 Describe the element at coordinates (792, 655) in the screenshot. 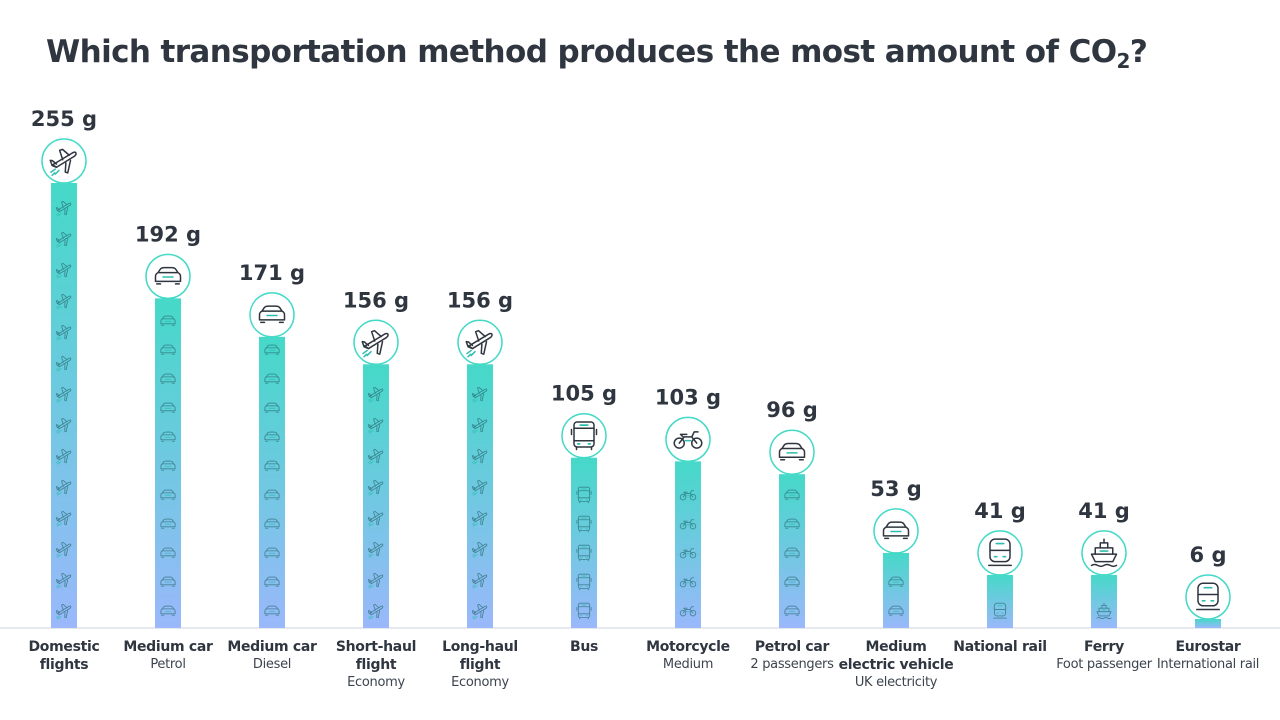

I see `category-label: Petrol car 2 passengers` at that location.